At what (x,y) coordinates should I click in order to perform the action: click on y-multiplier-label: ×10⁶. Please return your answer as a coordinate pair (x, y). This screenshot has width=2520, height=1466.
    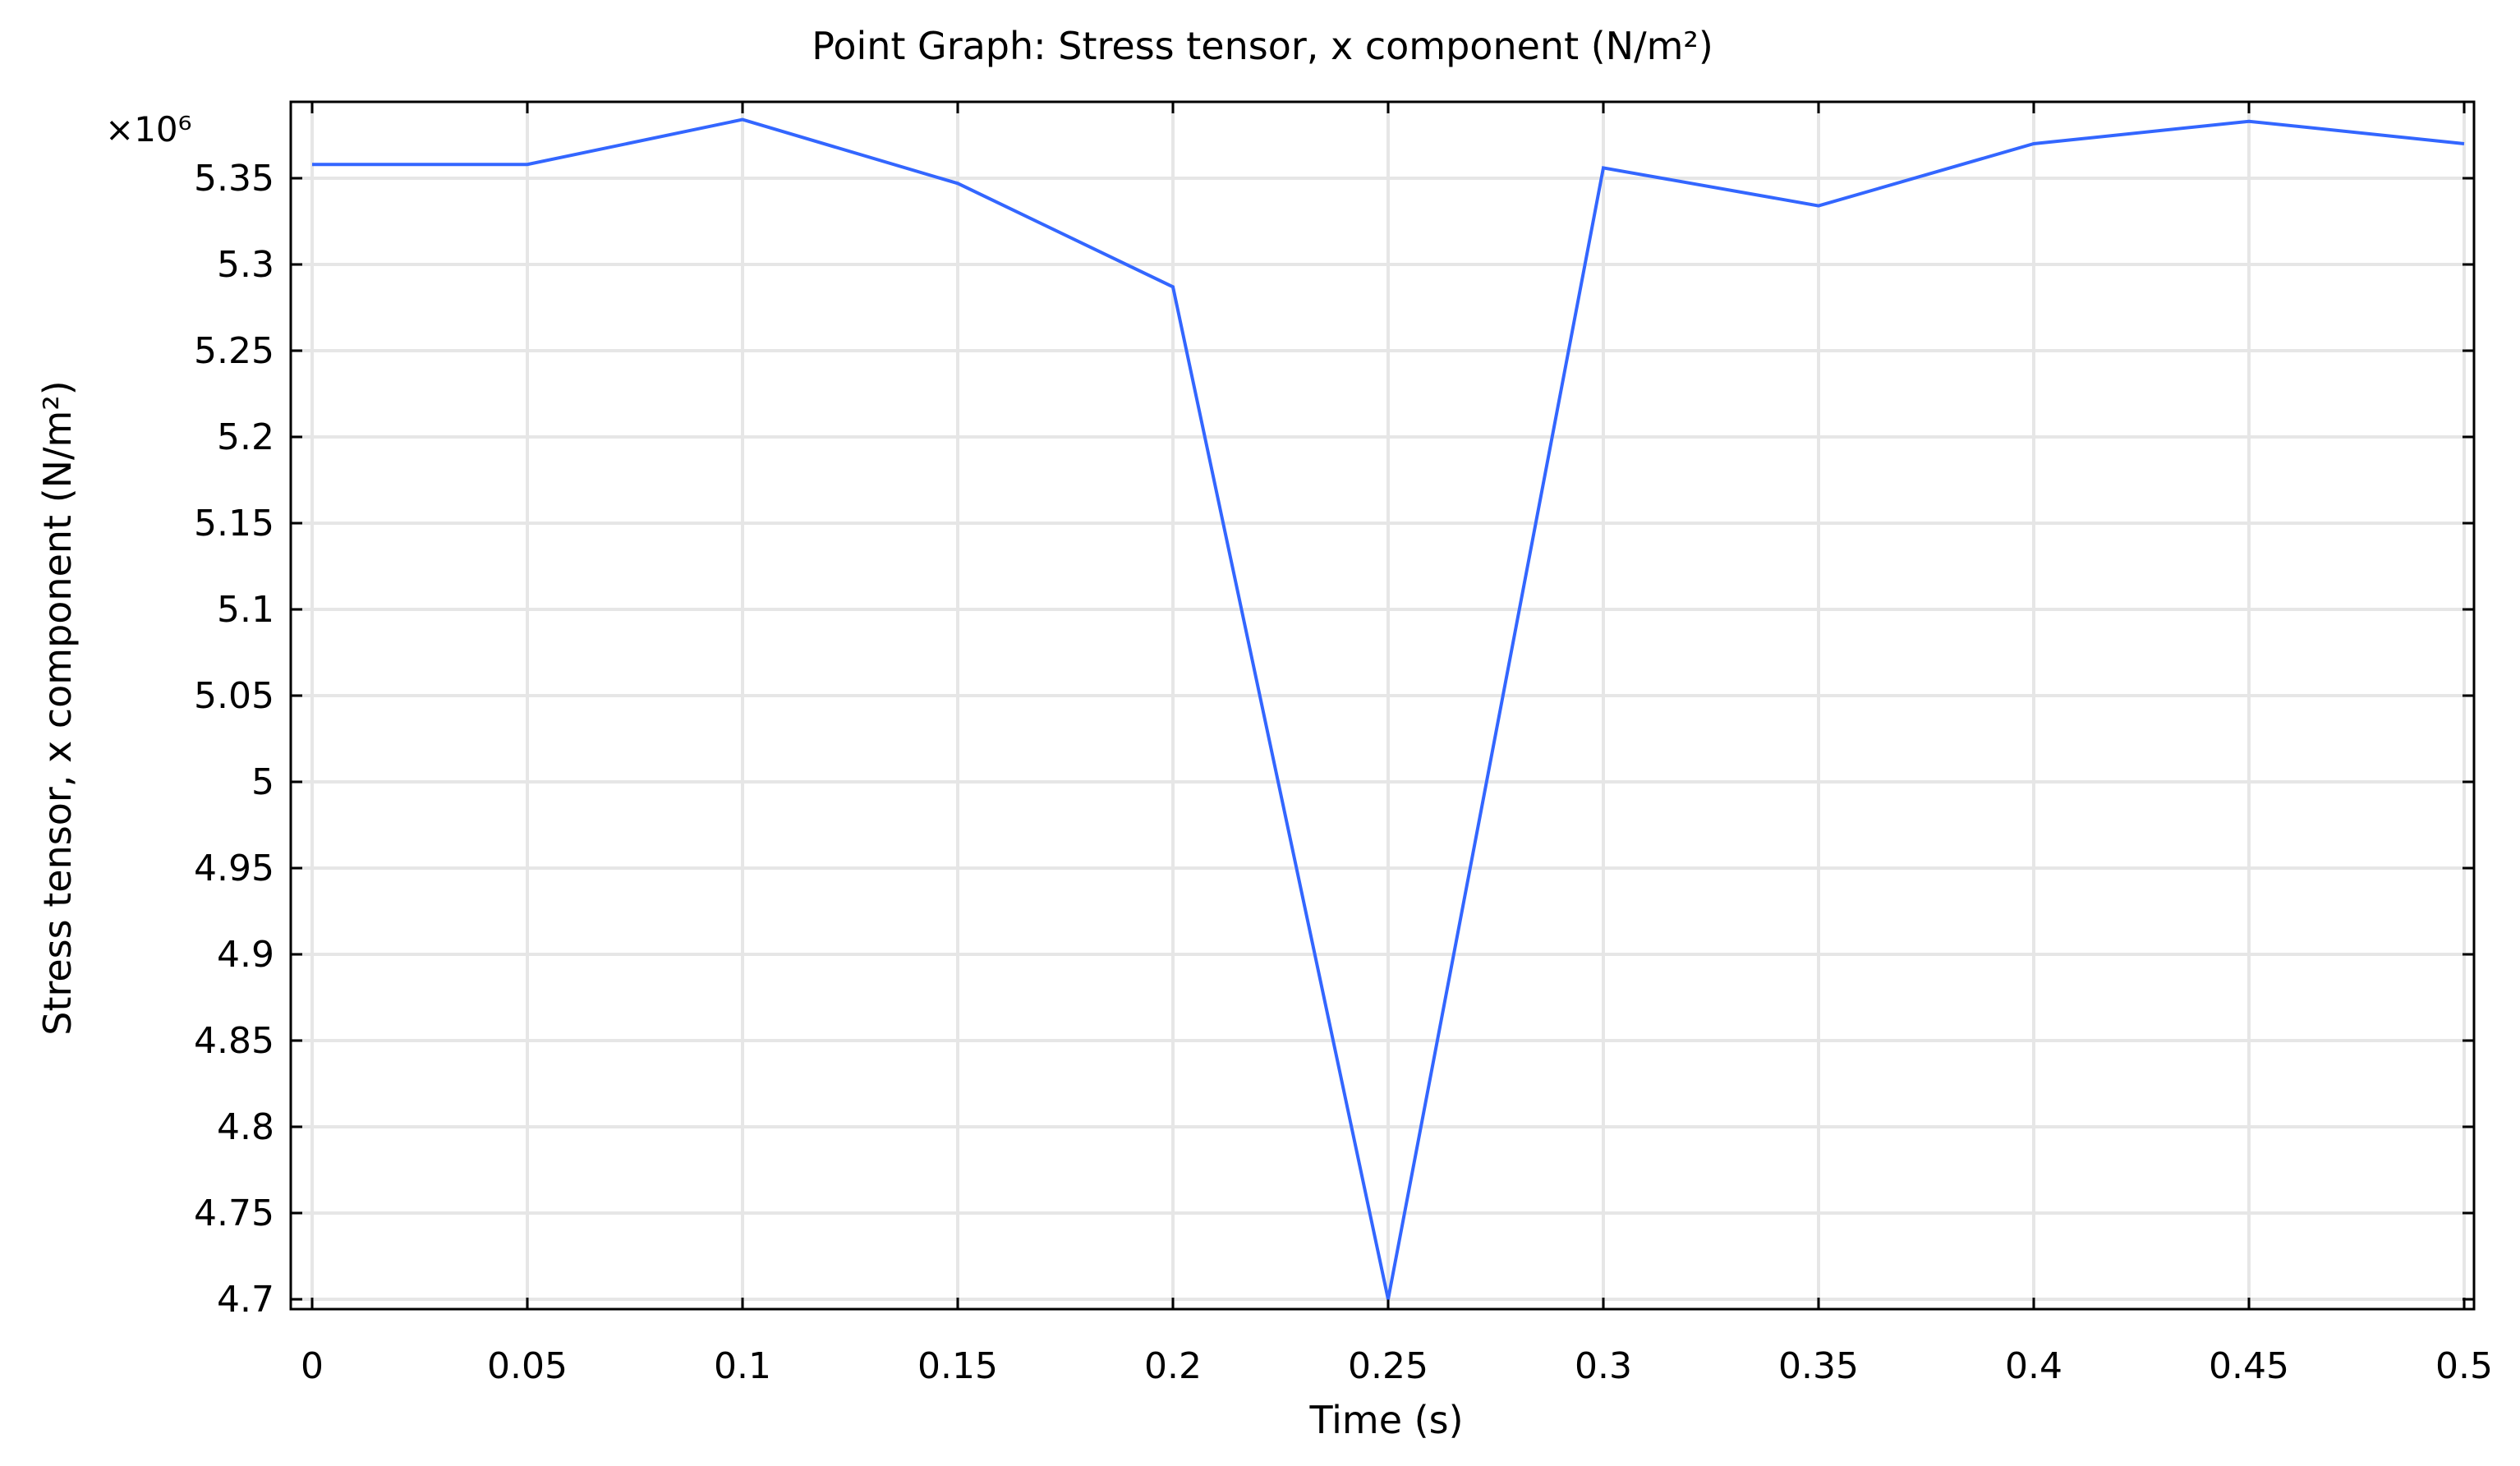
    Looking at the image, I should click on (148, 129).